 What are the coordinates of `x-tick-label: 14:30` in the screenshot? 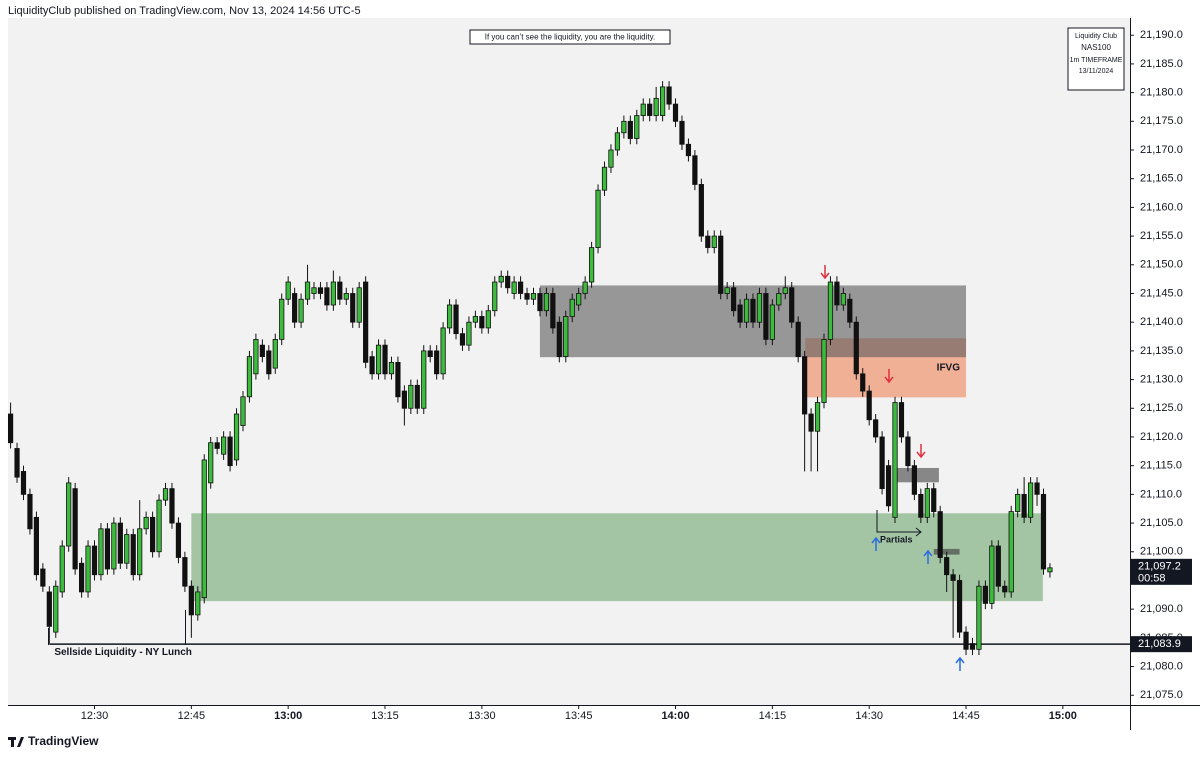 It's located at (869, 716).